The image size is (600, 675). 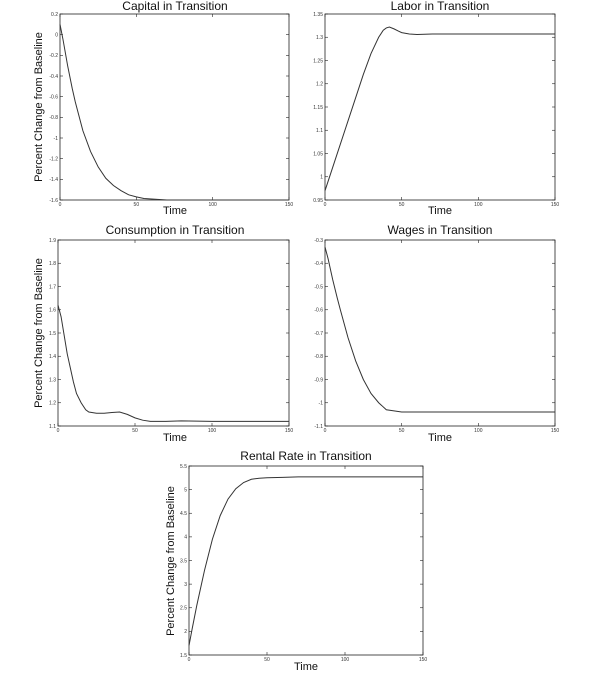 I want to click on chart-title: Labor in Transition, so click(x=440, y=6).